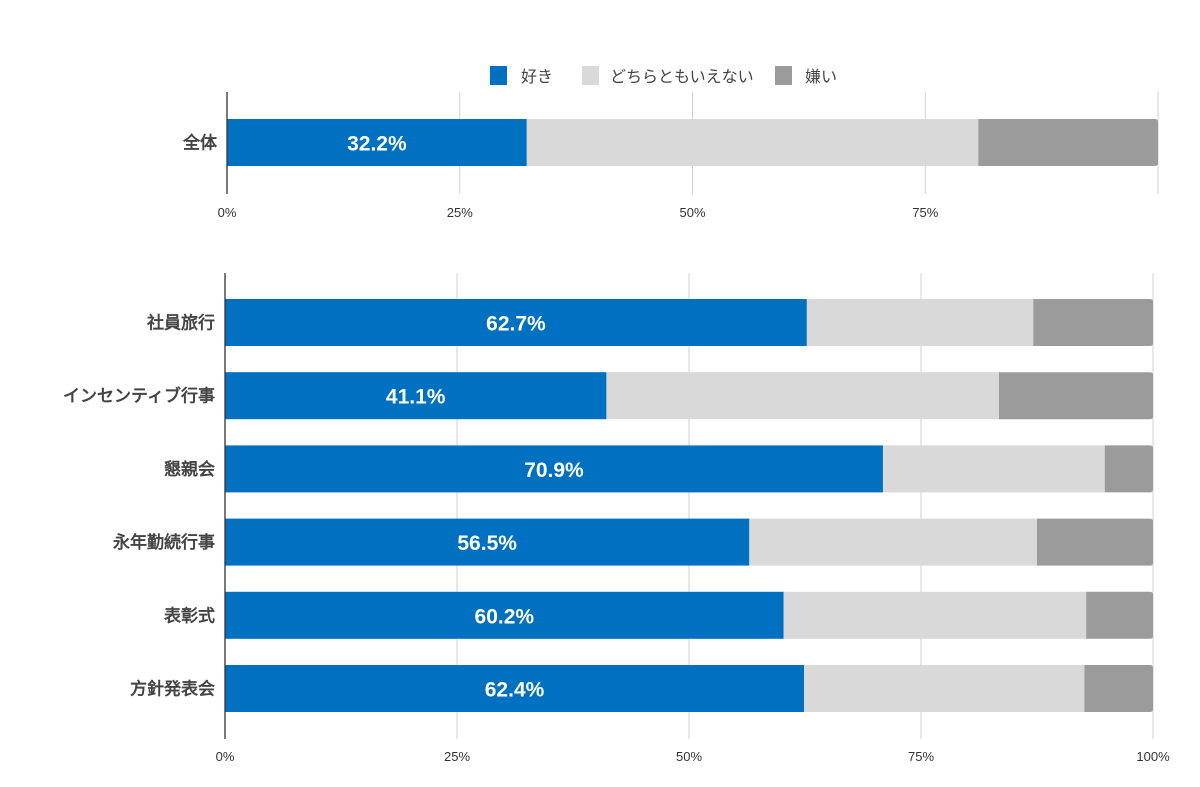  Describe the element at coordinates (821, 76) in the screenshot. I see `legend-label-dislike: 嫌い` at that location.